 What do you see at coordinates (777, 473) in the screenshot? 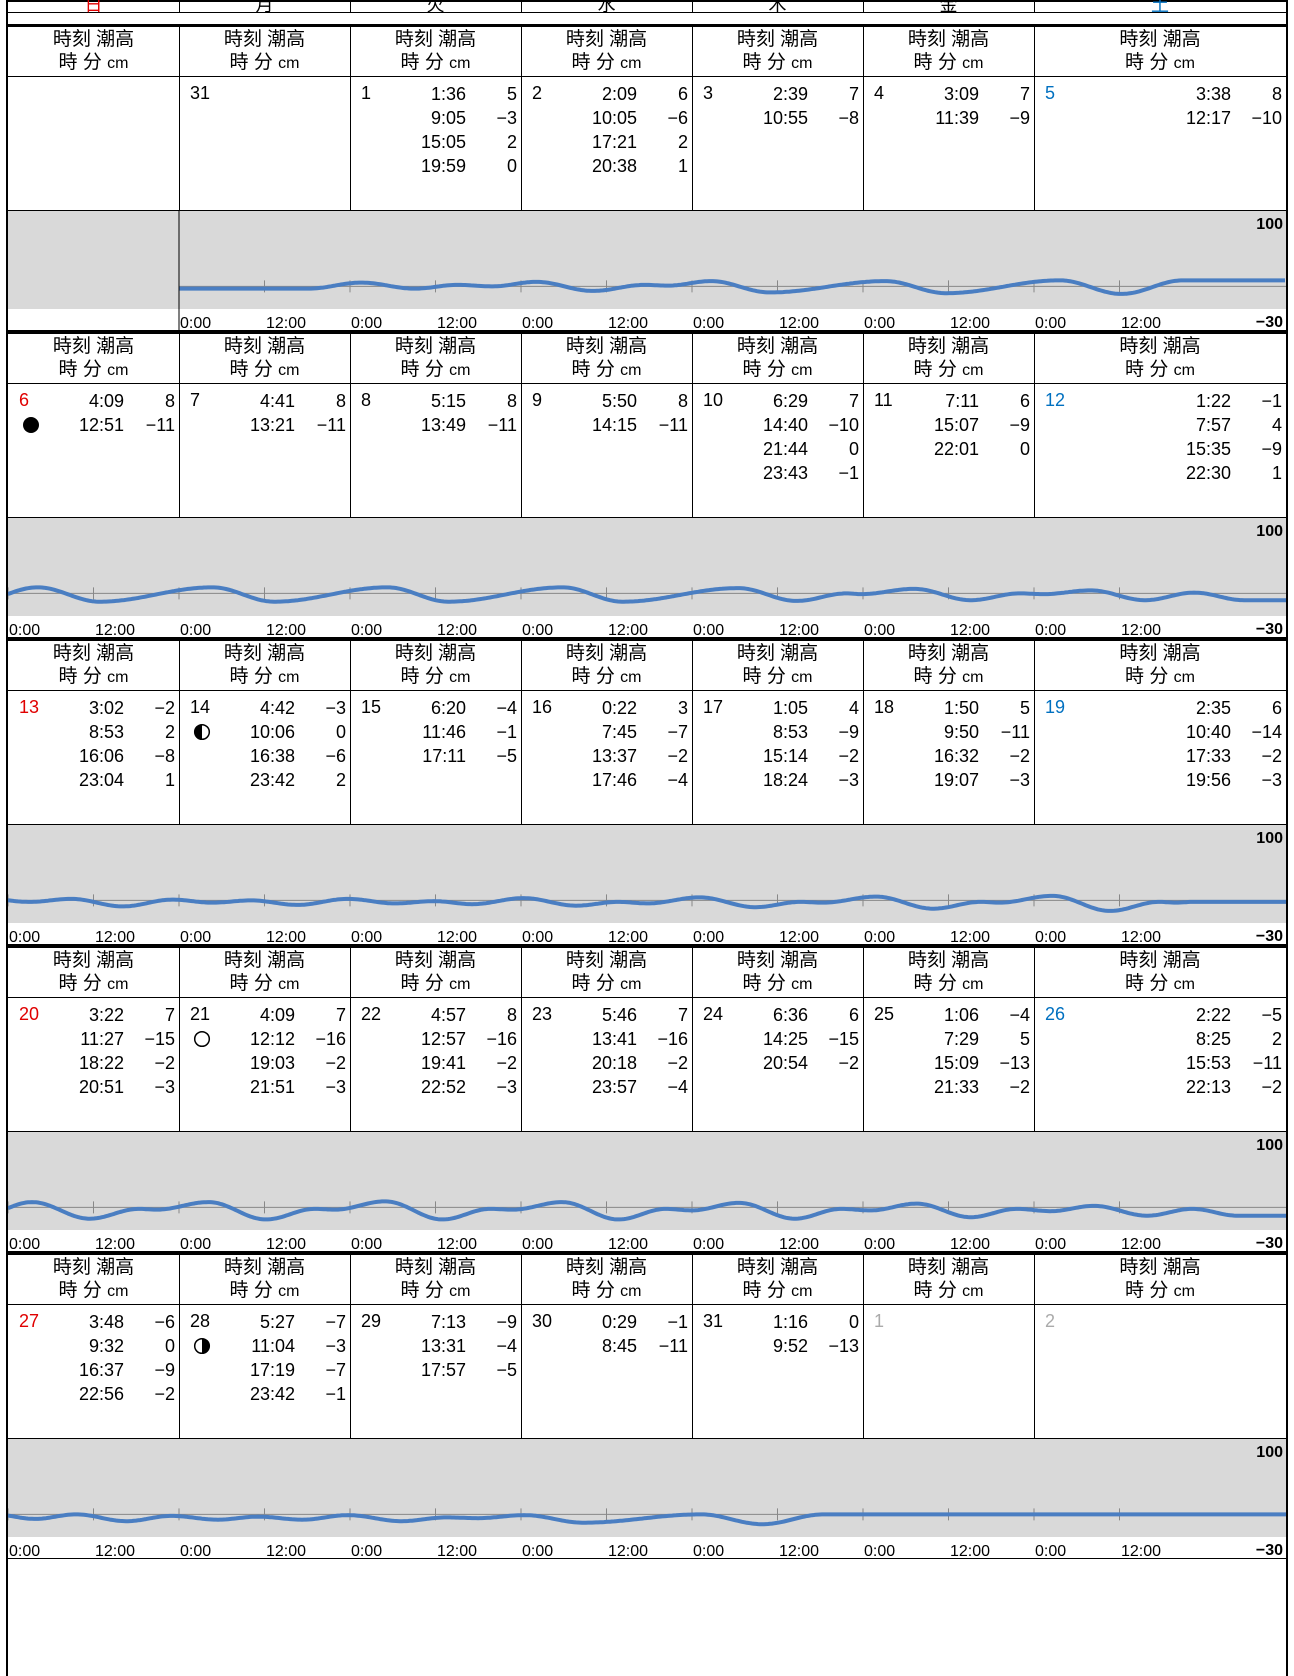
I see `tide-entry: 23:43 −1` at bounding box center [777, 473].